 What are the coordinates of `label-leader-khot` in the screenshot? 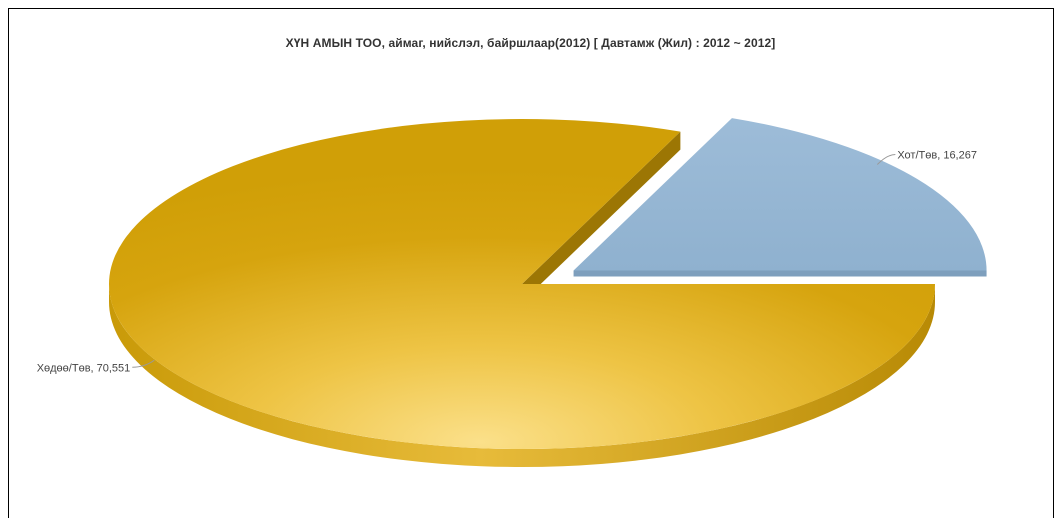 It's located at (886, 159).